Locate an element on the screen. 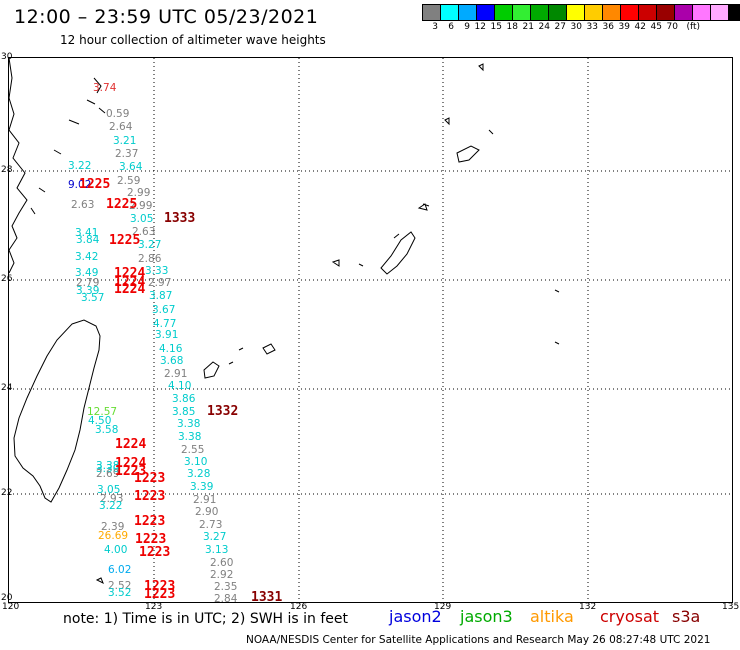 The image size is (740, 650). scale-label: 42 is located at coordinates (640, 27).